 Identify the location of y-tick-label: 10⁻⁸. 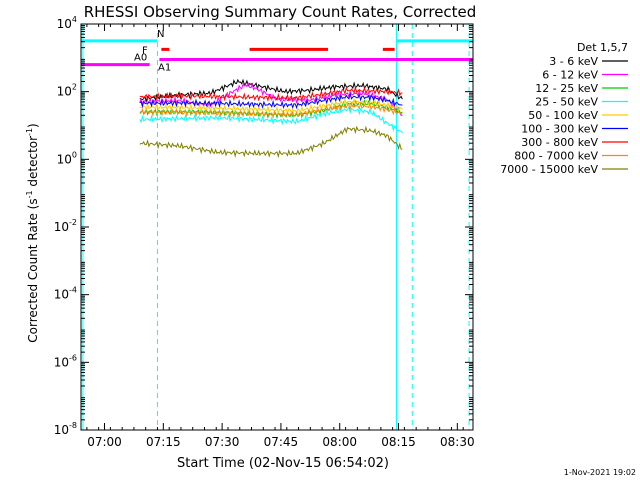
(65, 429).